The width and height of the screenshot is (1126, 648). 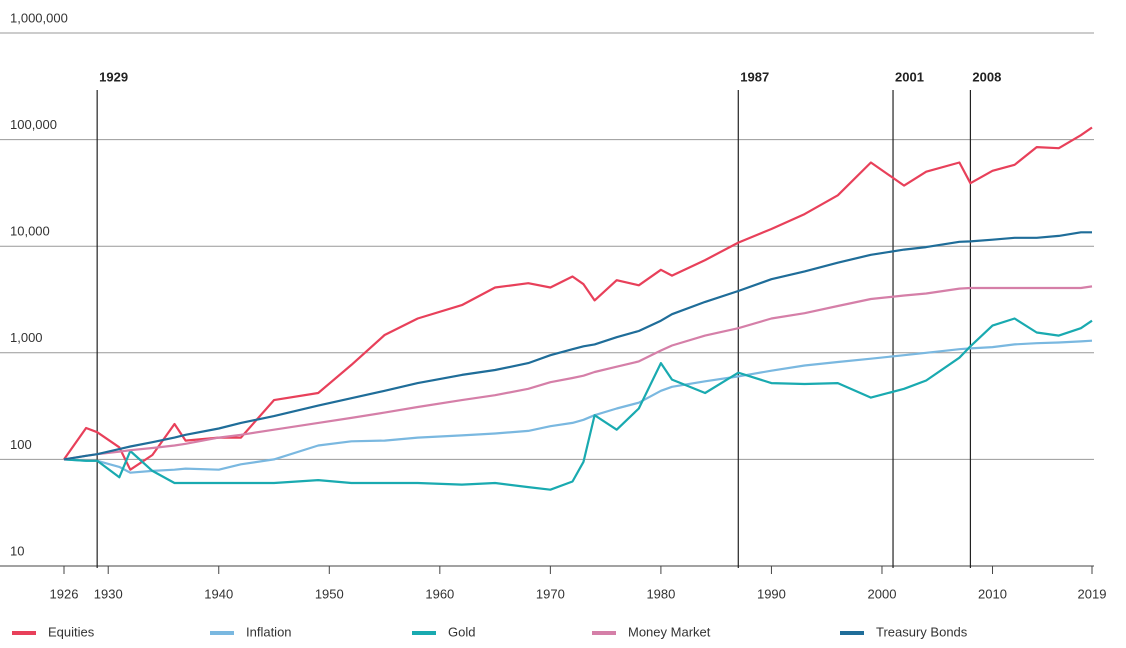 What do you see at coordinates (922, 631) in the screenshot?
I see `legend-label: Treasury Bonds` at bounding box center [922, 631].